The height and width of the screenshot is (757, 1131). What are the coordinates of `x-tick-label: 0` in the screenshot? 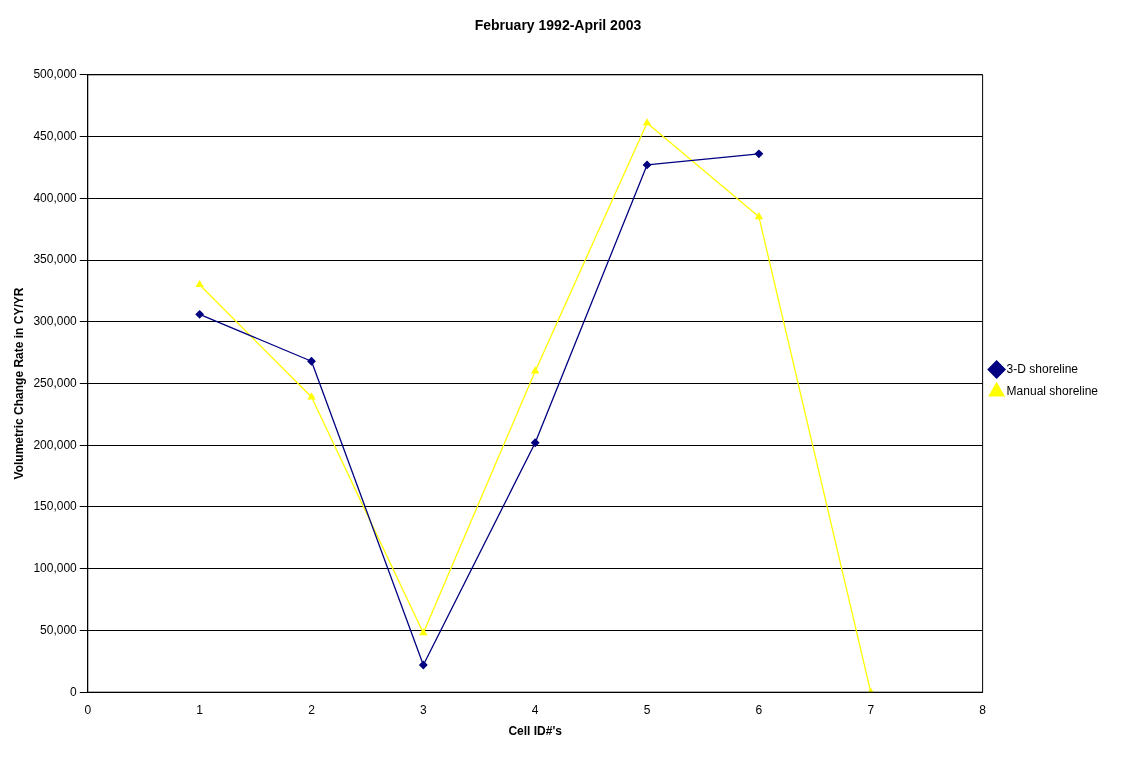 It's located at (88, 709).